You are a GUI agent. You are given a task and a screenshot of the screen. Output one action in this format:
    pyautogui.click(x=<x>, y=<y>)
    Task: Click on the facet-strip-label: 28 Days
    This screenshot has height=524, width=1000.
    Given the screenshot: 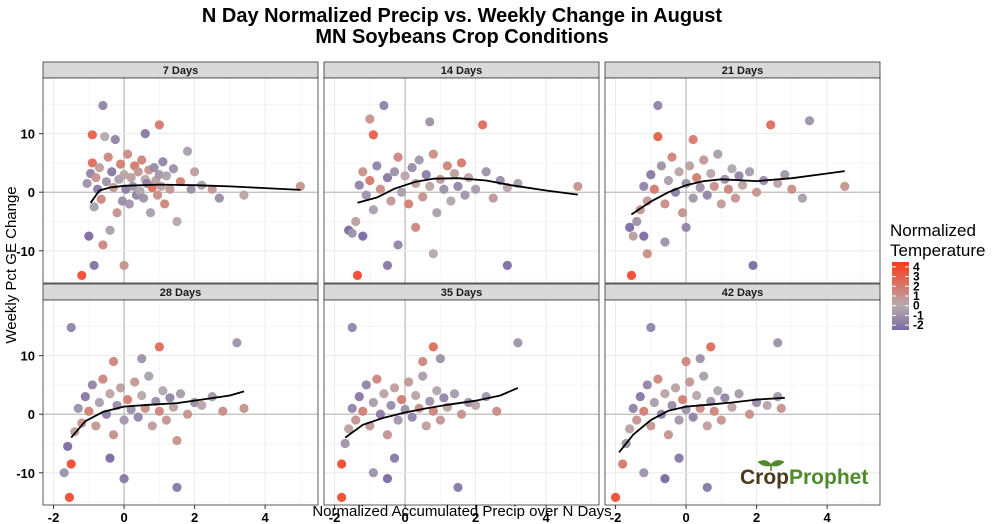 What is the action you would take?
    pyautogui.click(x=181, y=293)
    